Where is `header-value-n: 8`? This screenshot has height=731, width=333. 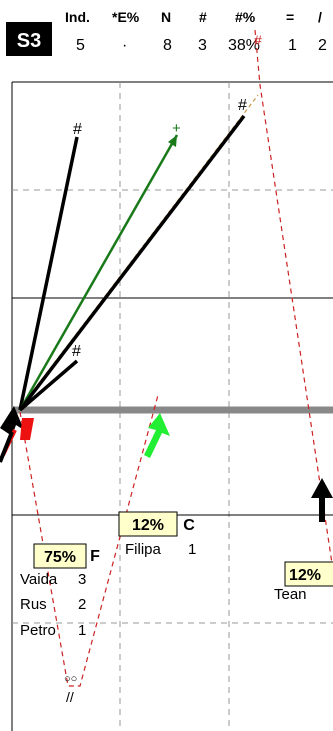 header-value-n: 8 is located at coordinates (167, 45).